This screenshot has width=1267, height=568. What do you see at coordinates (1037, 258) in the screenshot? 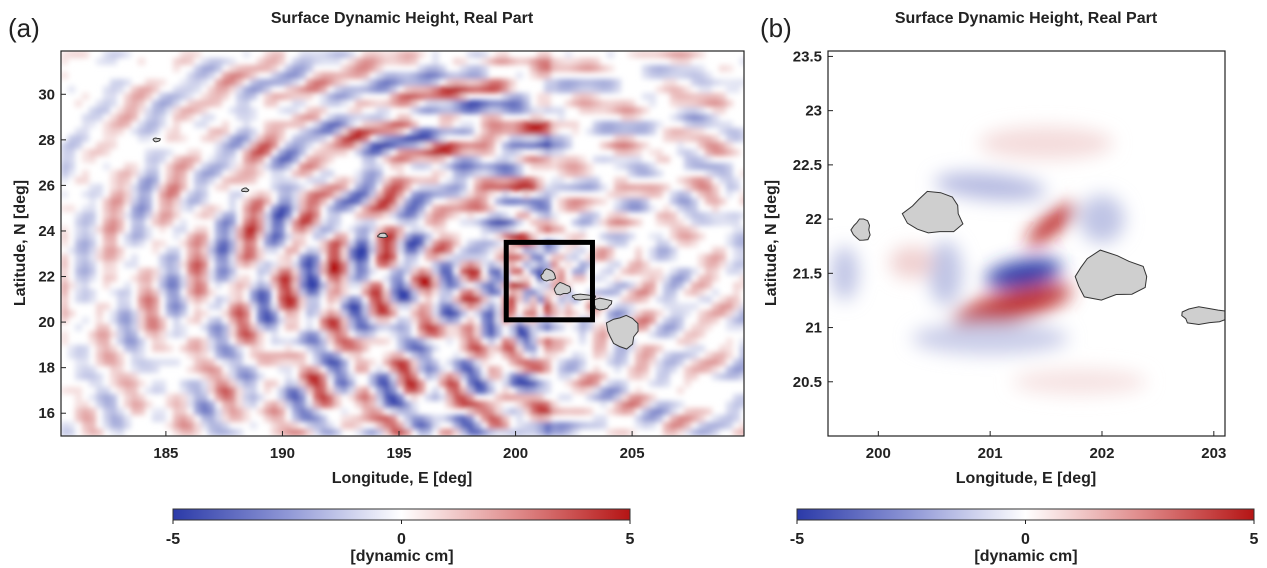
I see `panel-b-islands` at bounding box center [1037, 258].